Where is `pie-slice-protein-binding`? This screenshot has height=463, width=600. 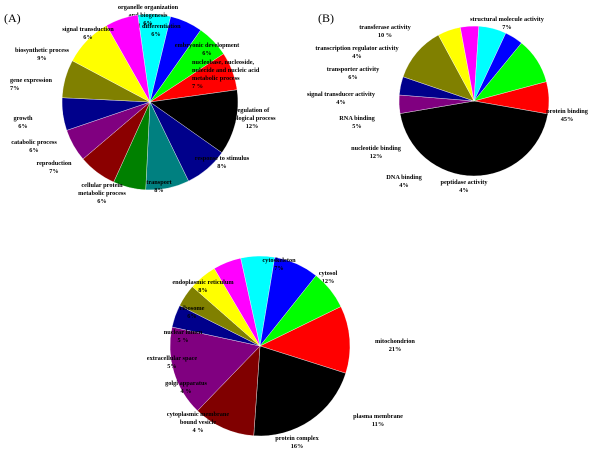 pie-slice-protein-binding is located at coordinates (474, 138).